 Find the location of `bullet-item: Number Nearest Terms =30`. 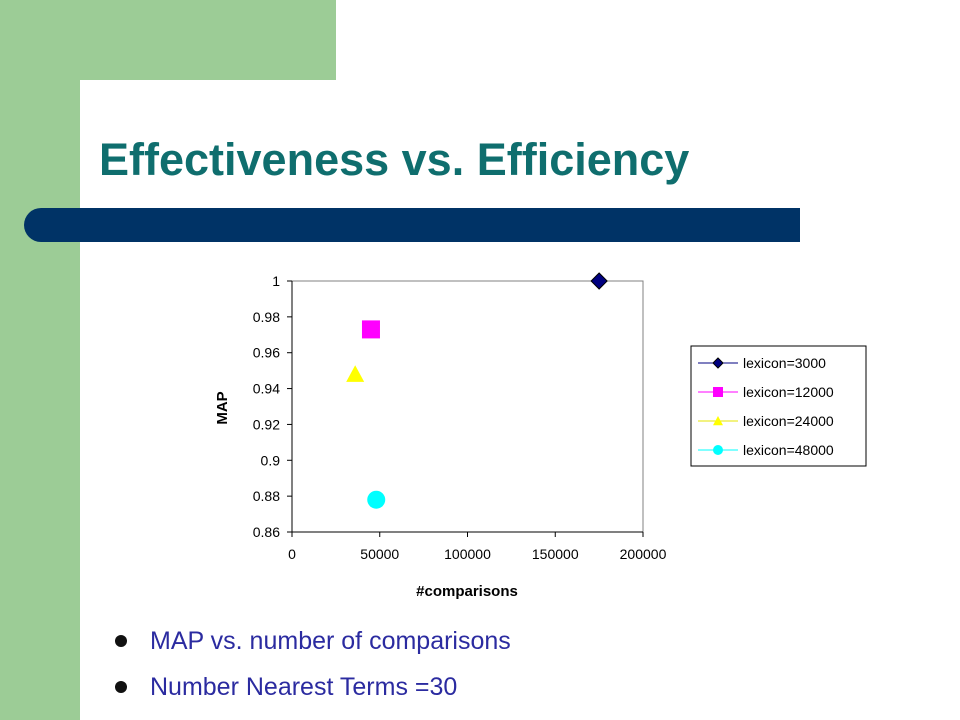

bullet-item: Number Nearest Terms =30 is located at coordinates (311, 687).